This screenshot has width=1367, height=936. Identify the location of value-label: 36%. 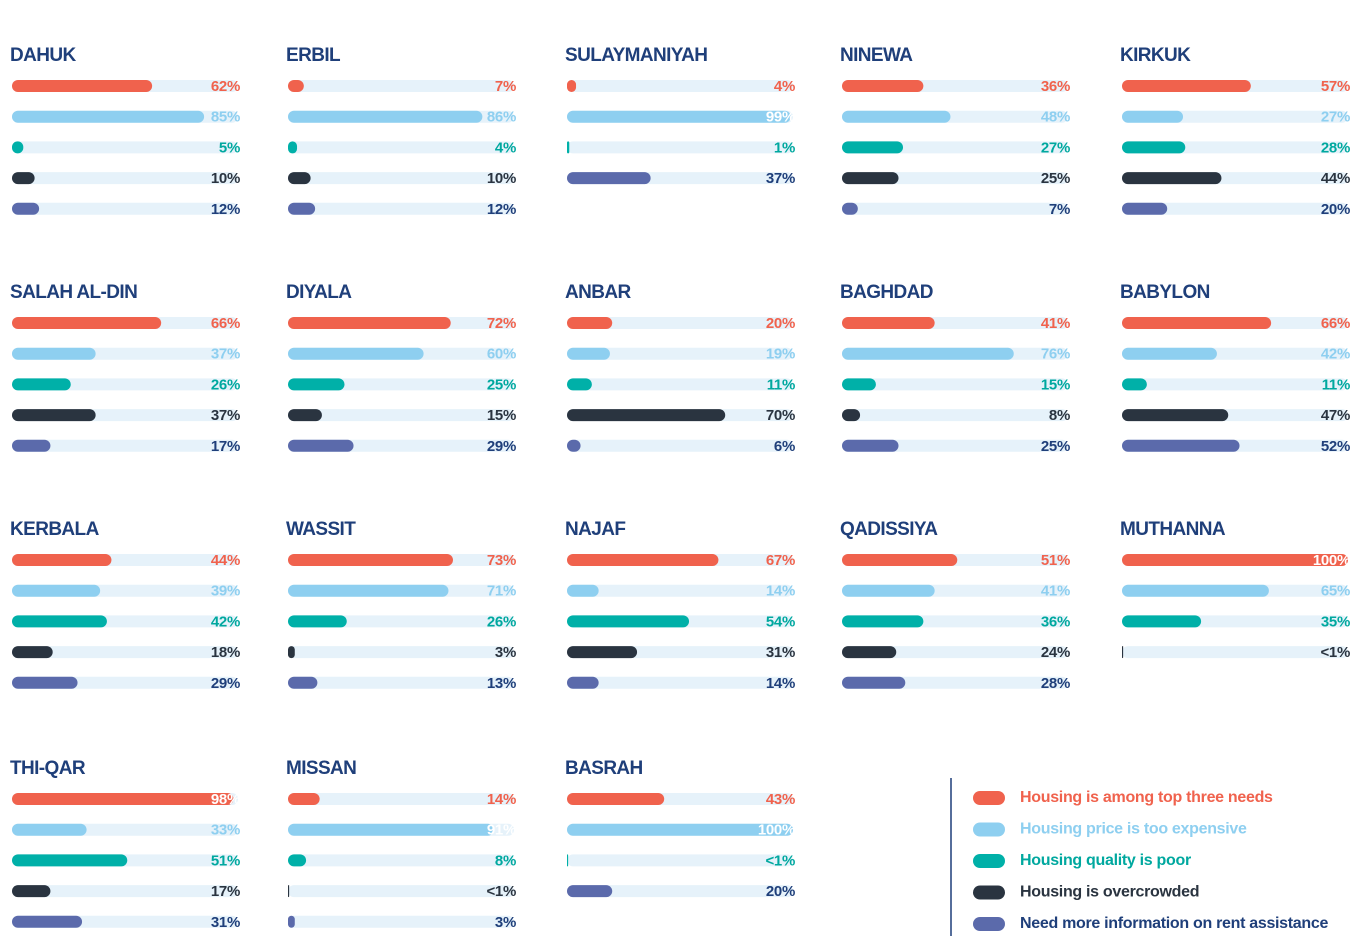
(1055, 621).